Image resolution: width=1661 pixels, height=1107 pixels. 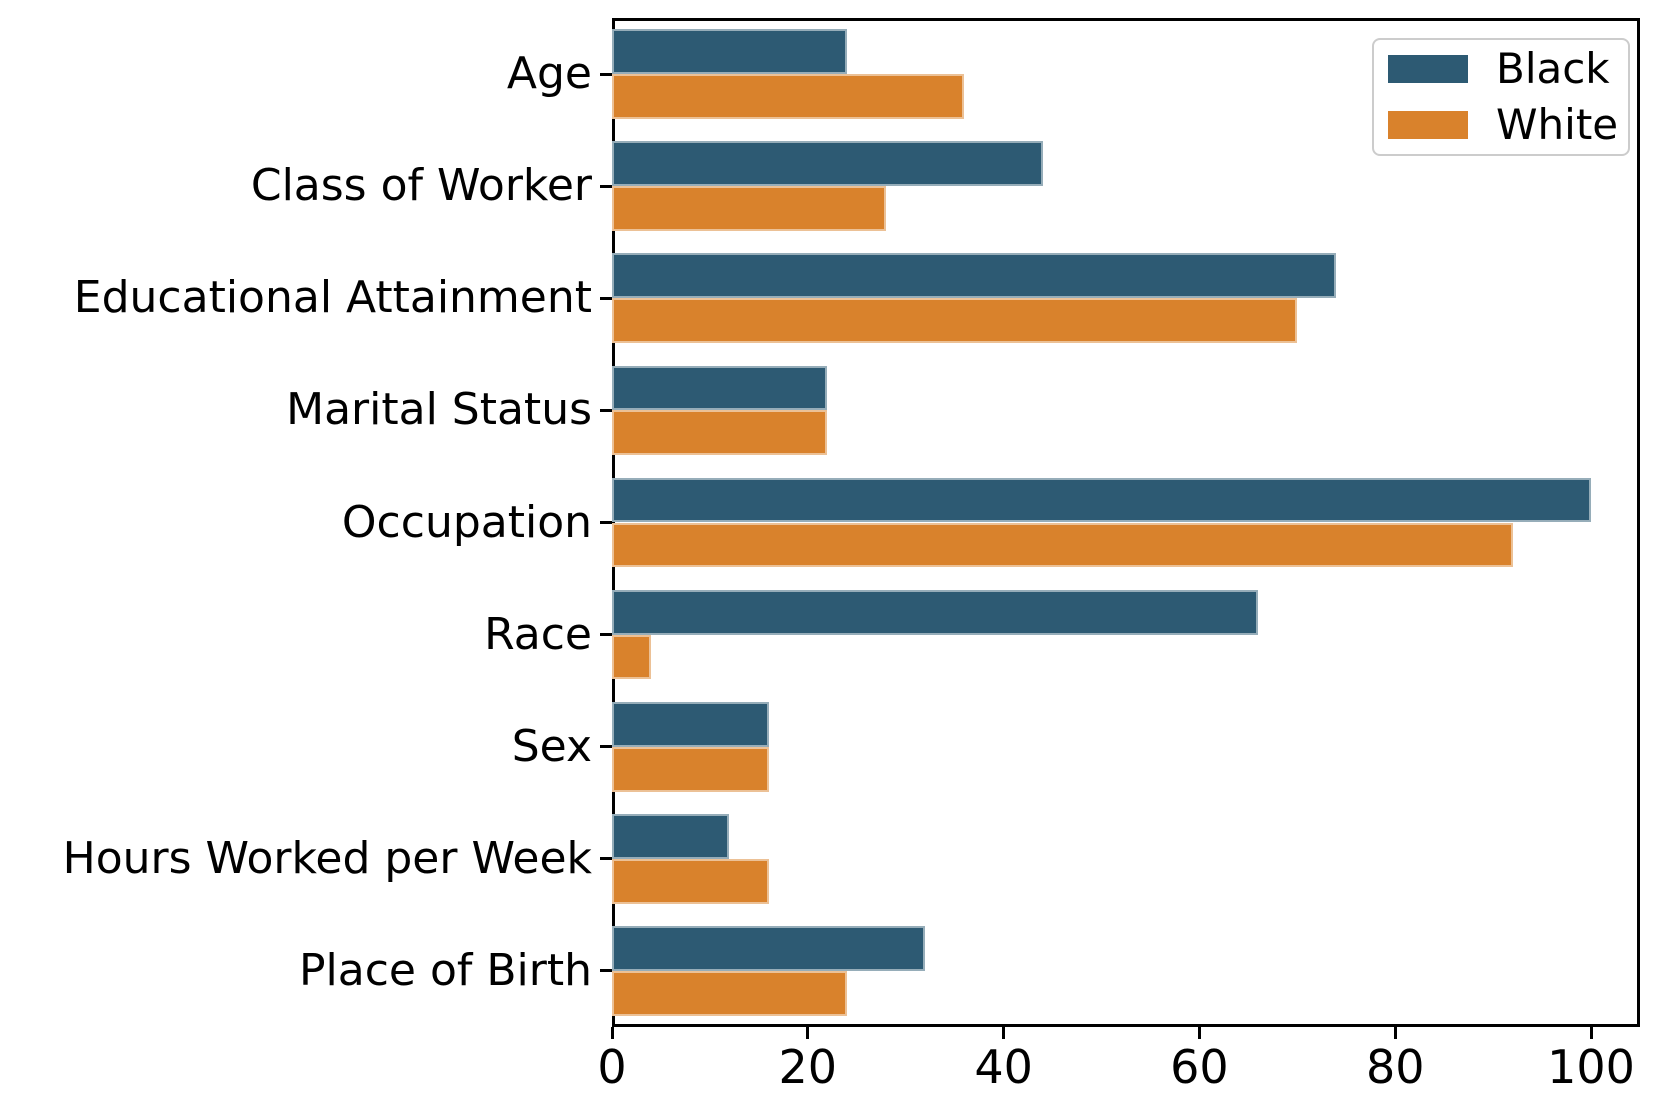 What do you see at coordinates (827, 164) in the screenshot?
I see `bar-black-class-of-worker` at bounding box center [827, 164].